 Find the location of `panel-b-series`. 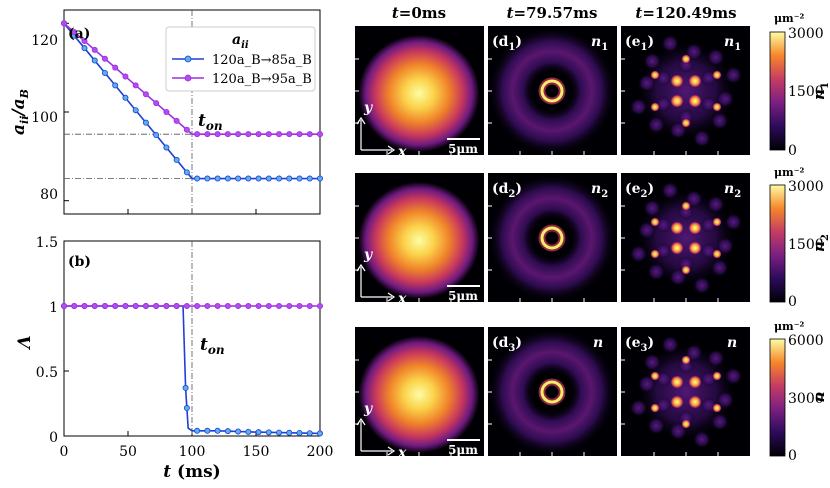

panel-b-series is located at coordinates (192, 369).